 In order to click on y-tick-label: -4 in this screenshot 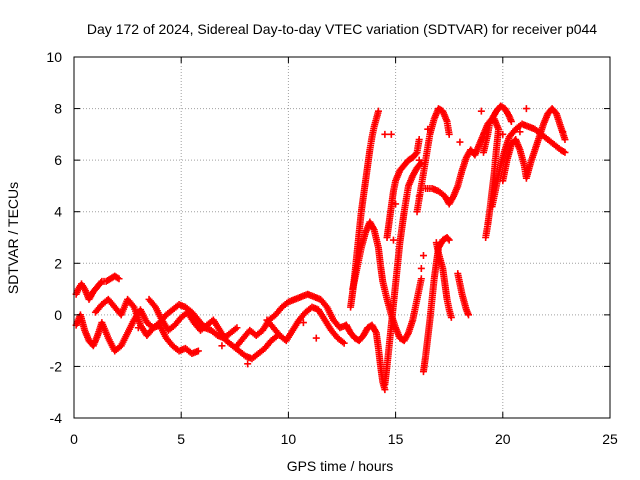, I will do `click(56, 418)`.